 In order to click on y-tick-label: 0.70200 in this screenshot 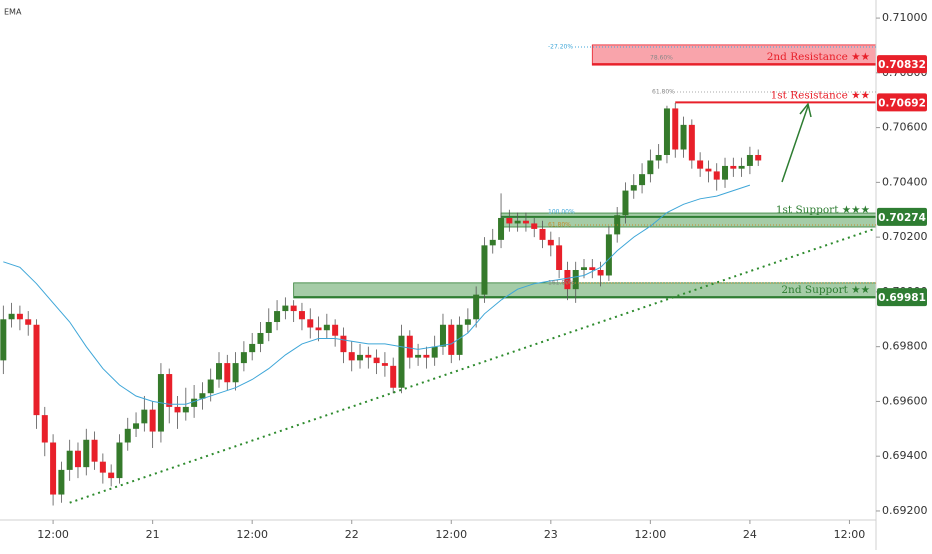, I will do `click(905, 236)`.